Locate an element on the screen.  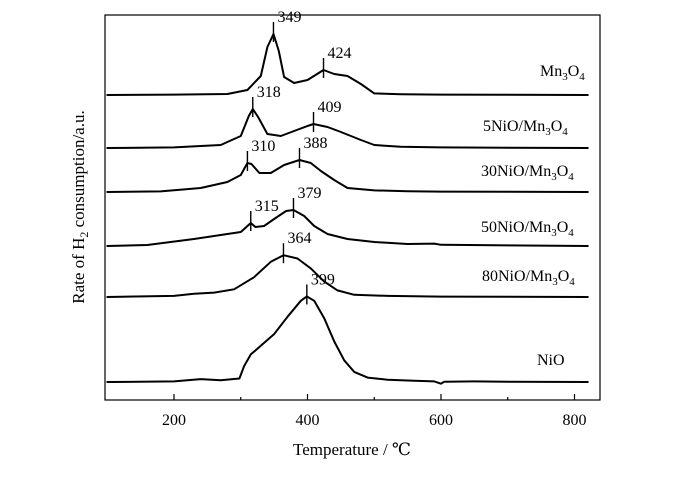
x-tick-label: 800 is located at coordinates (575, 420).